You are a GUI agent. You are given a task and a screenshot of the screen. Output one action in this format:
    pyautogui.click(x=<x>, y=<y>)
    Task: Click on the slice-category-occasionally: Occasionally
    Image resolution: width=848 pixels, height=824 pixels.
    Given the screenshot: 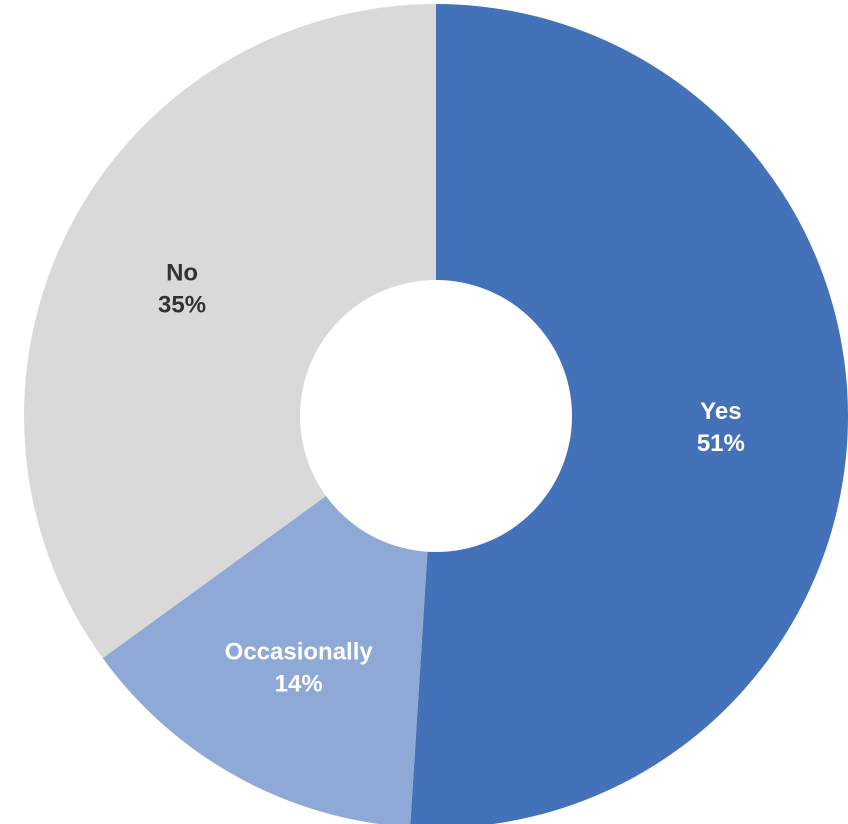 What is the action you would take?
    pyautogui.click(x=299, y=652)
    